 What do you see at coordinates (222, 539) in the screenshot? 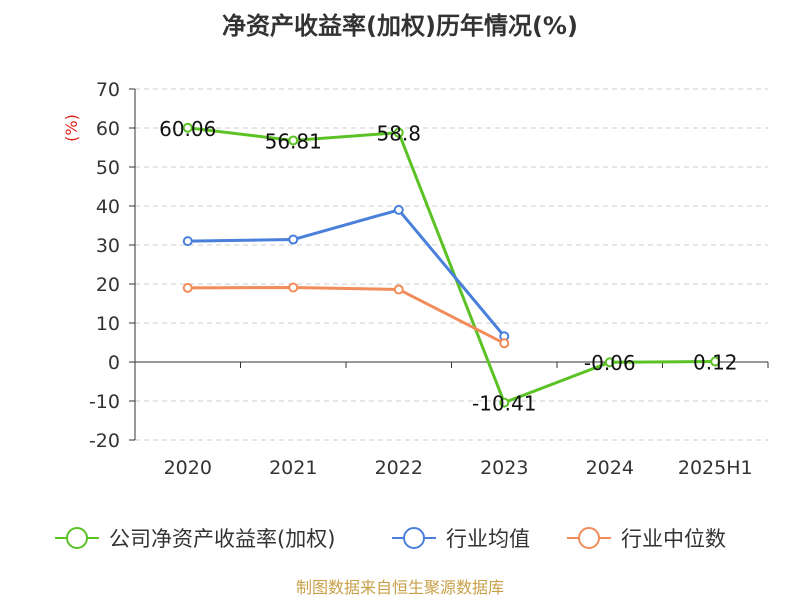
I see `legend-label: 公司净资产收益率(加权)` at bounding box center [222, 539].